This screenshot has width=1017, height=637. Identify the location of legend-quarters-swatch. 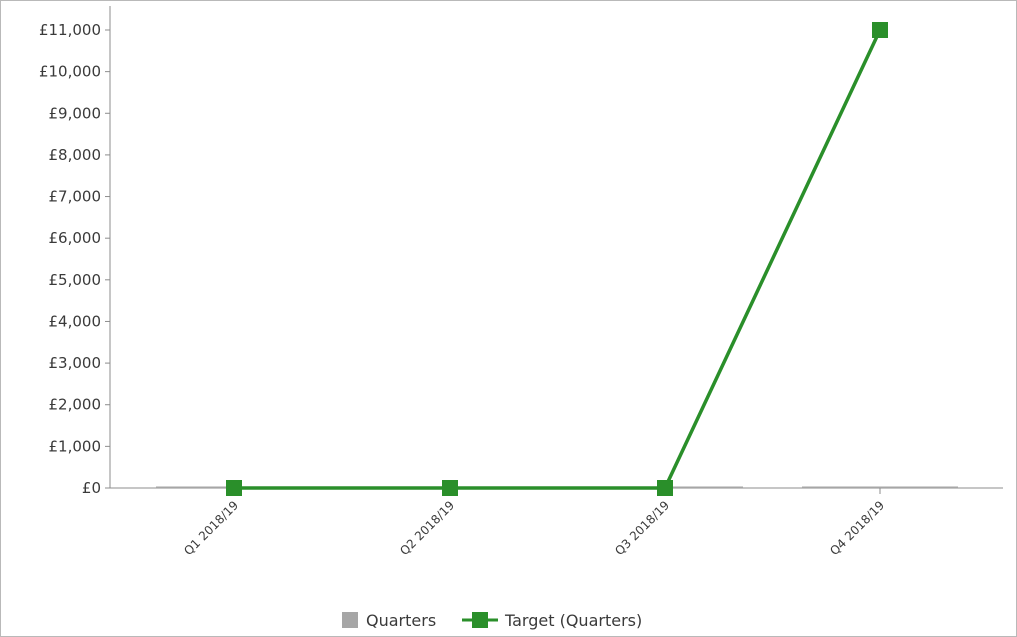
(350, 620).